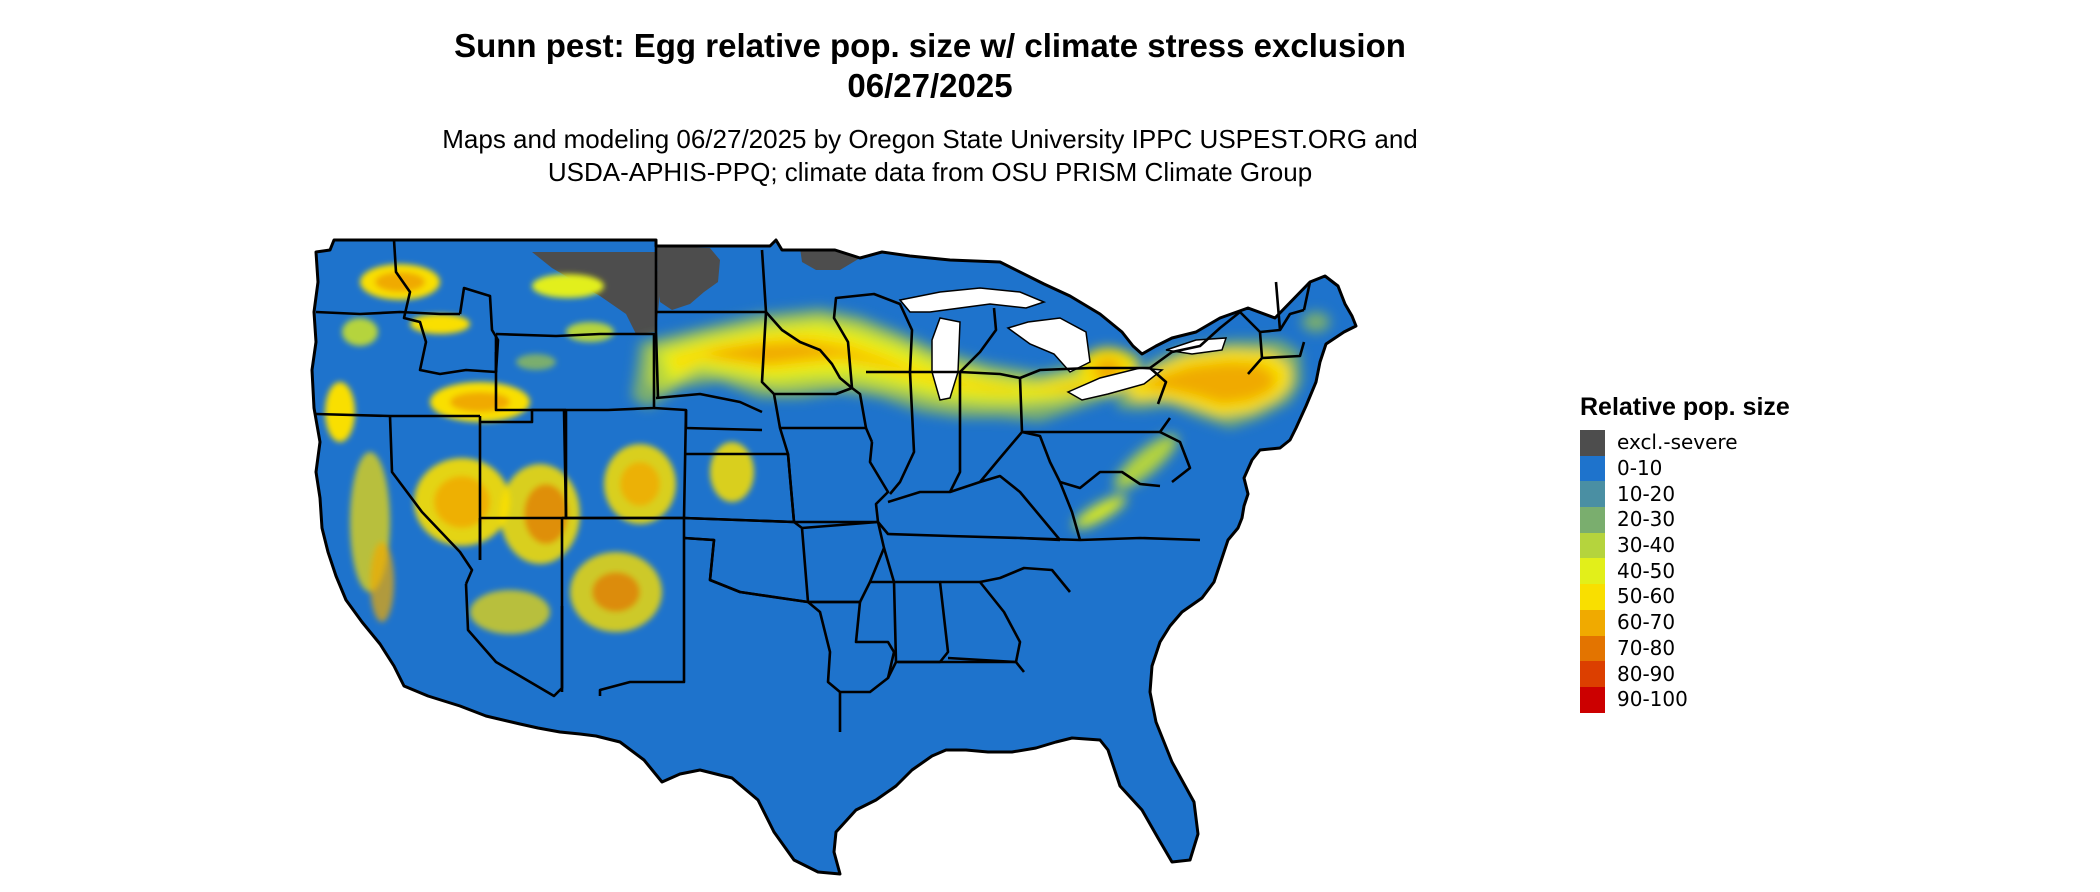 This screenshot has height=892, width=2100. I want to click on legend-item: 50-60, so click(1740, 597).